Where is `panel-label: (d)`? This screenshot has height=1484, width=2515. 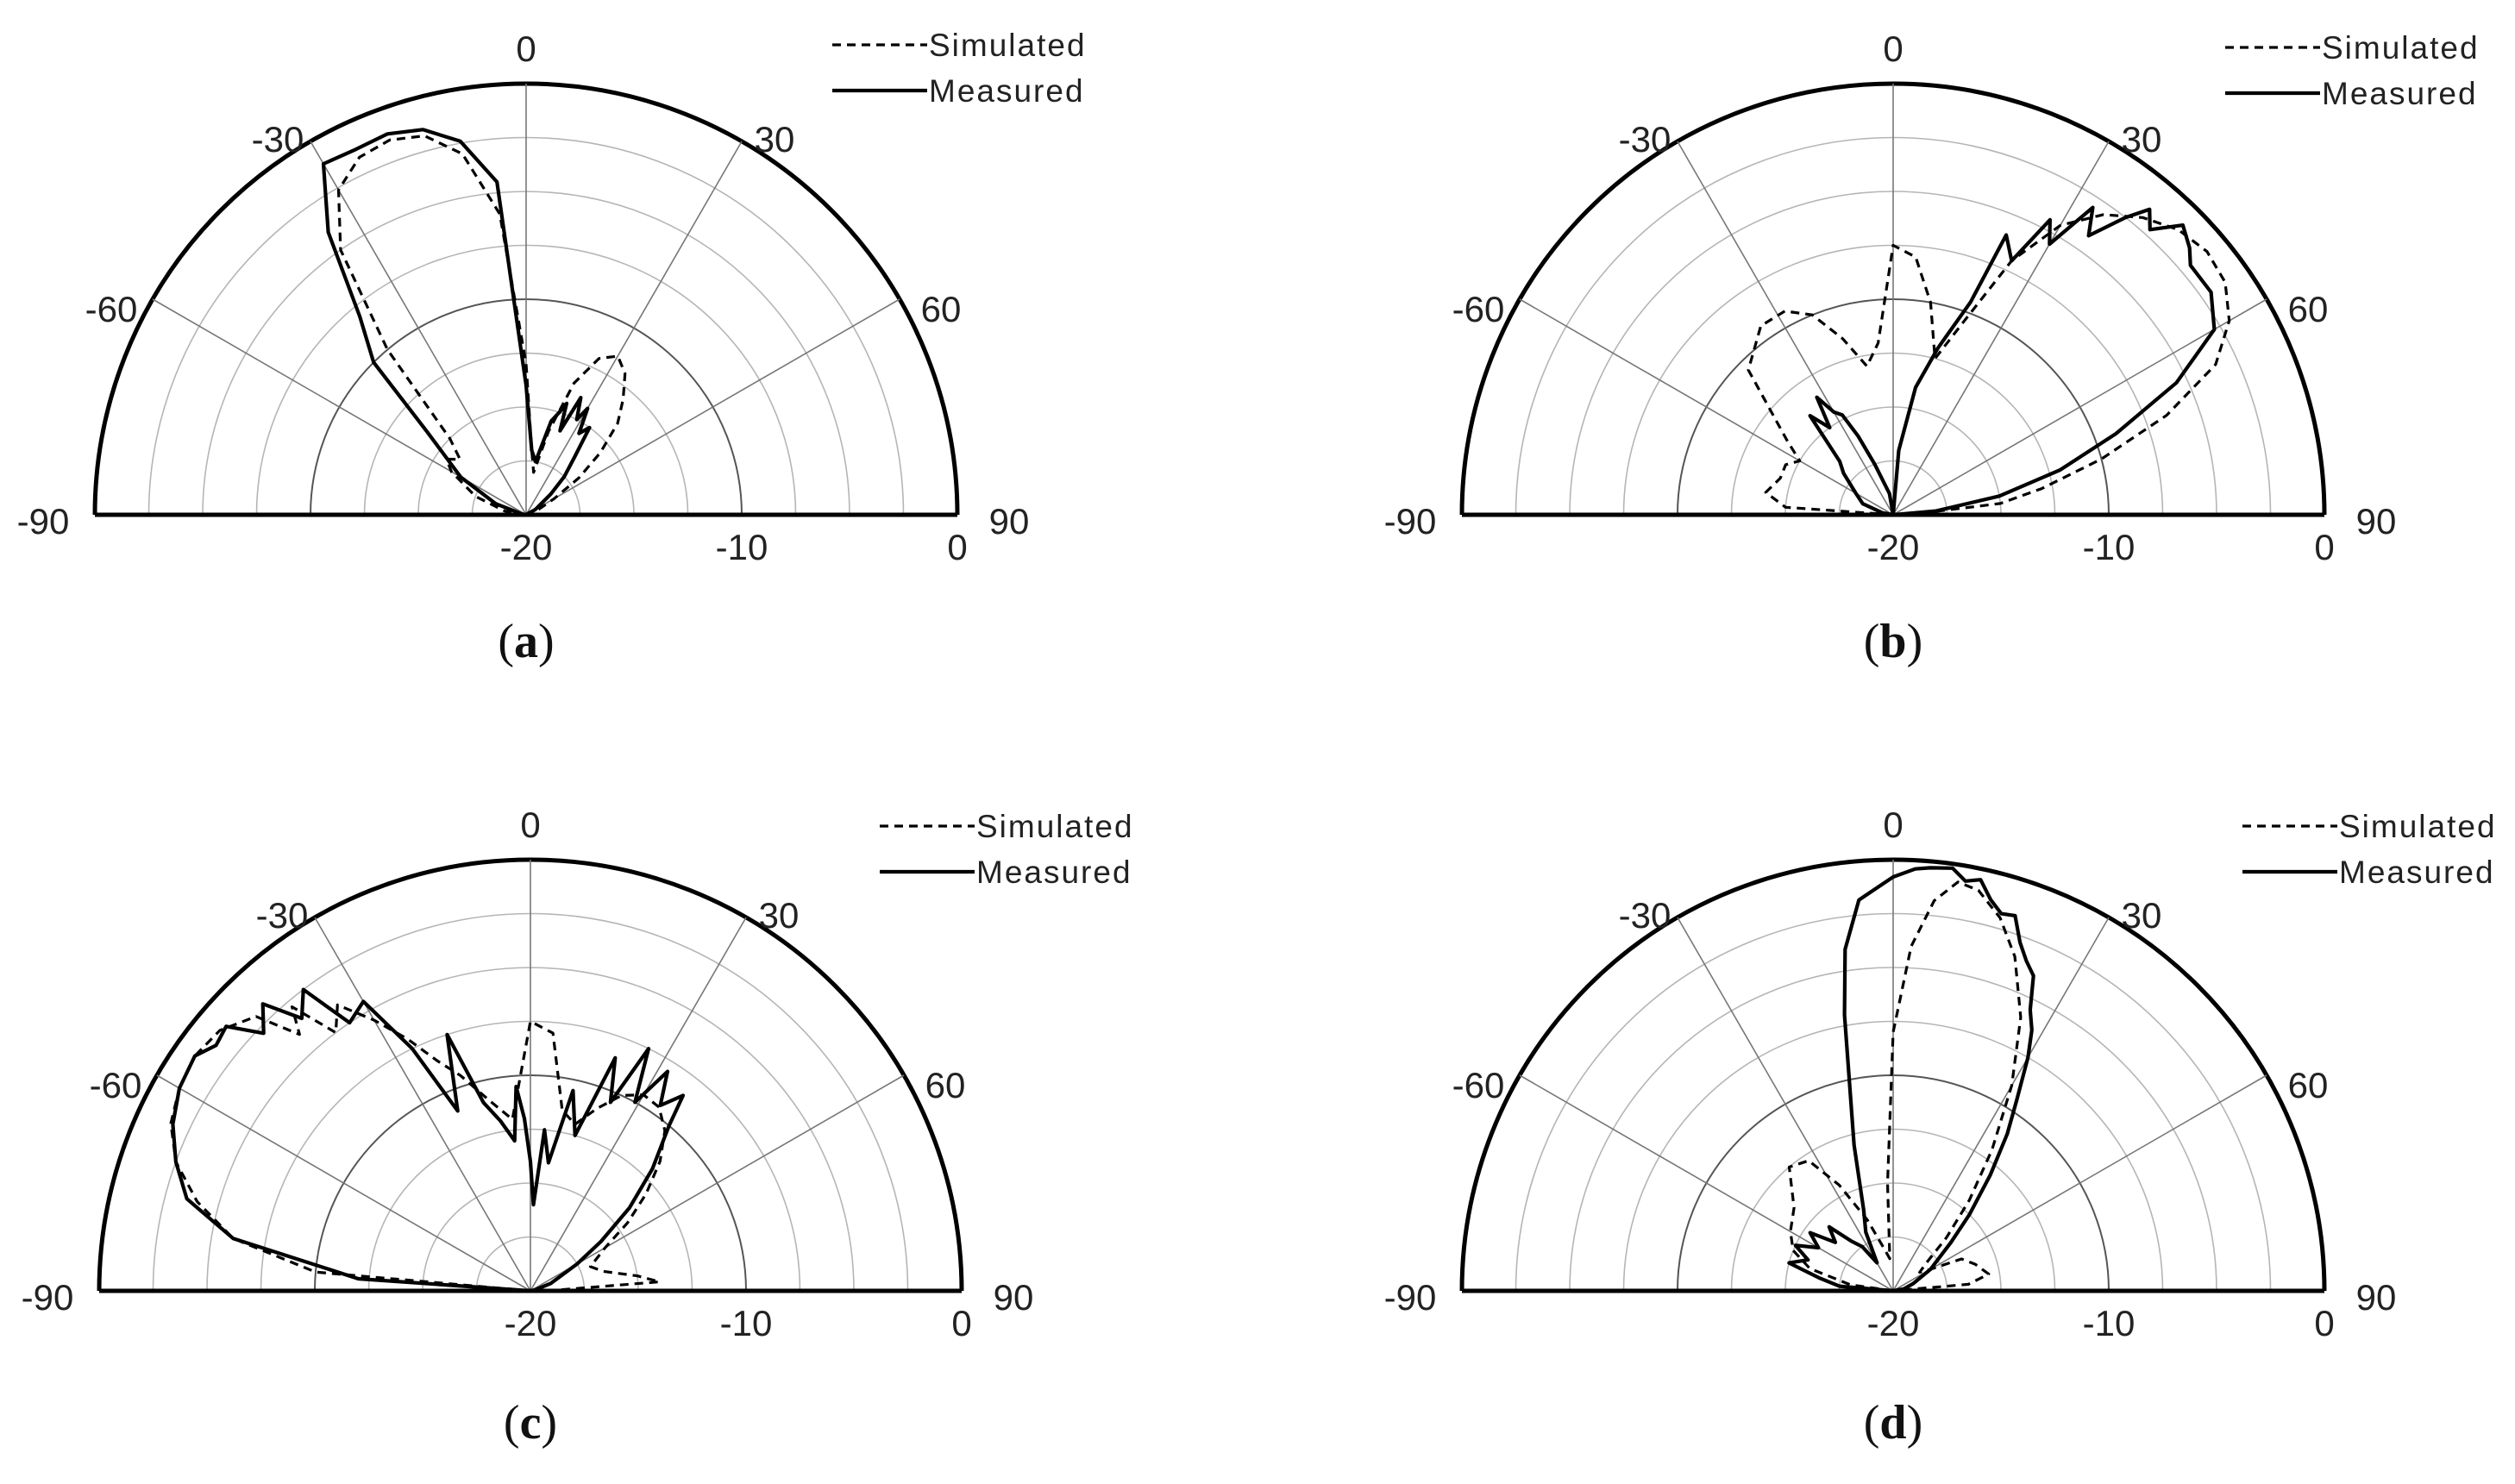 panel-label: (d) is located at coordinates (1893, 1423).